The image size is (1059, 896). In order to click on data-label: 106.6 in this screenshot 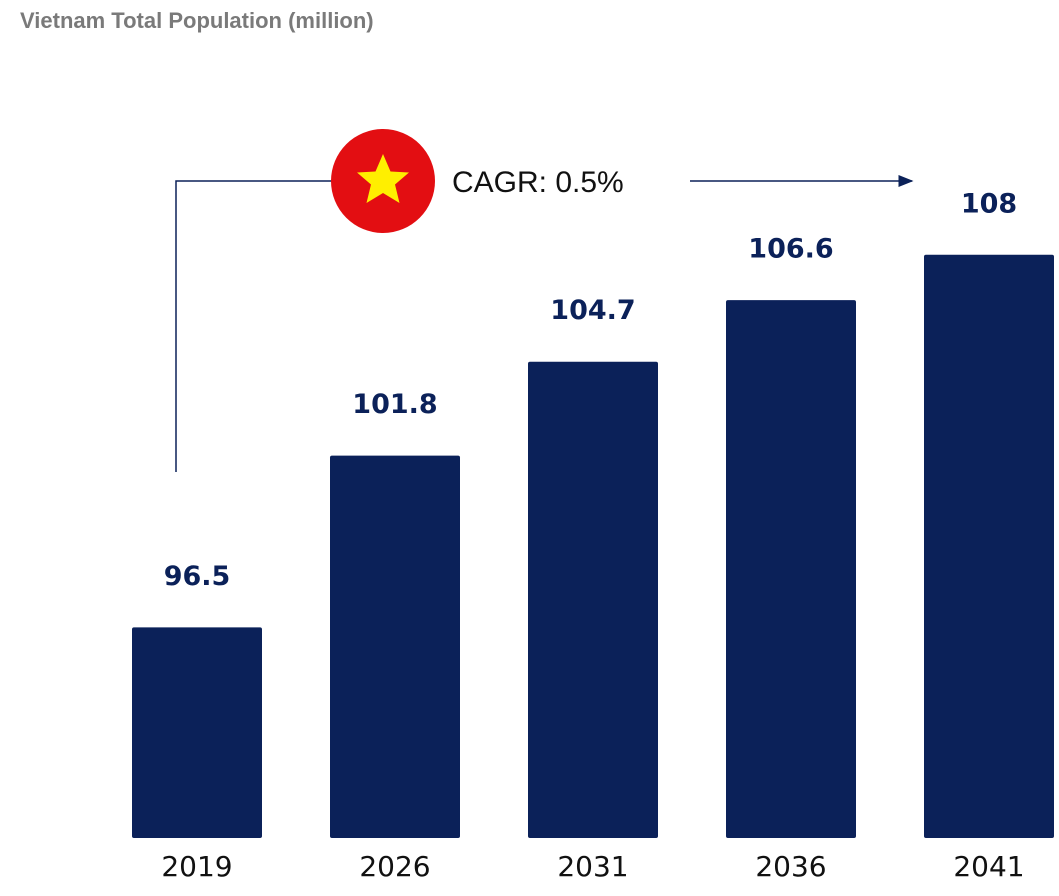, I will do `click(790, 249)`.